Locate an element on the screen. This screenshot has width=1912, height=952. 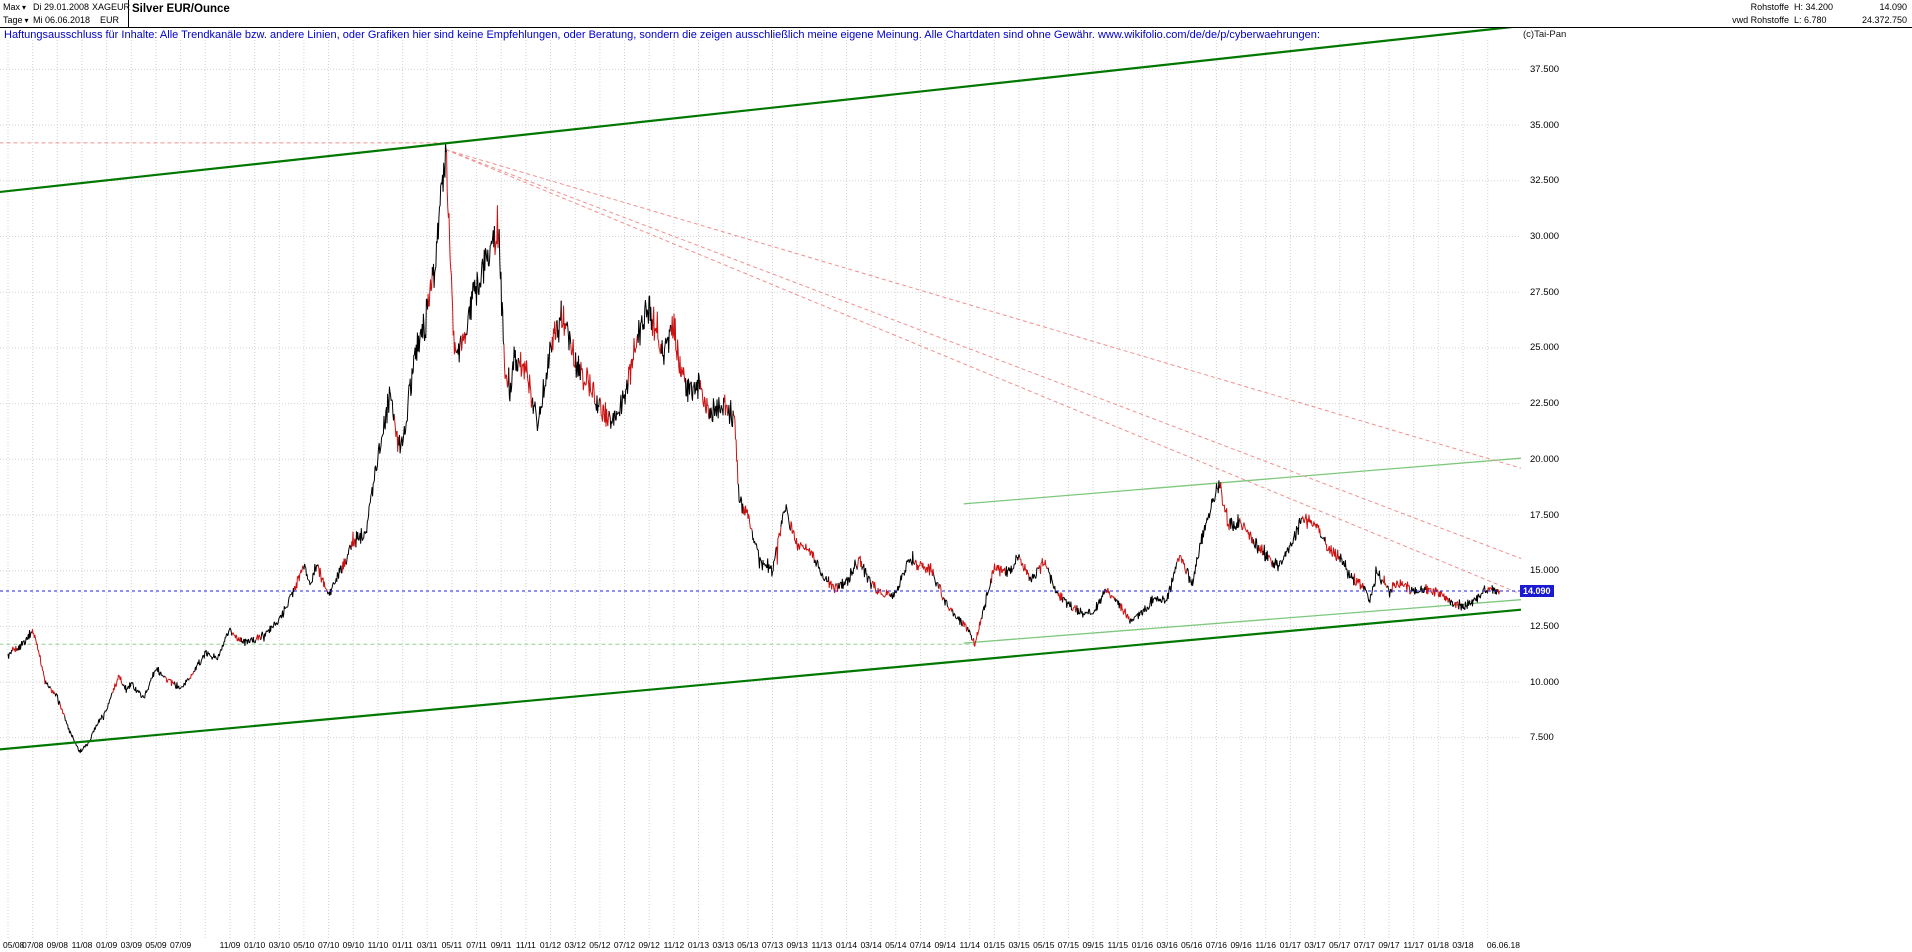
x-axis-label: 07/13 is located at coordinates (772, 945).